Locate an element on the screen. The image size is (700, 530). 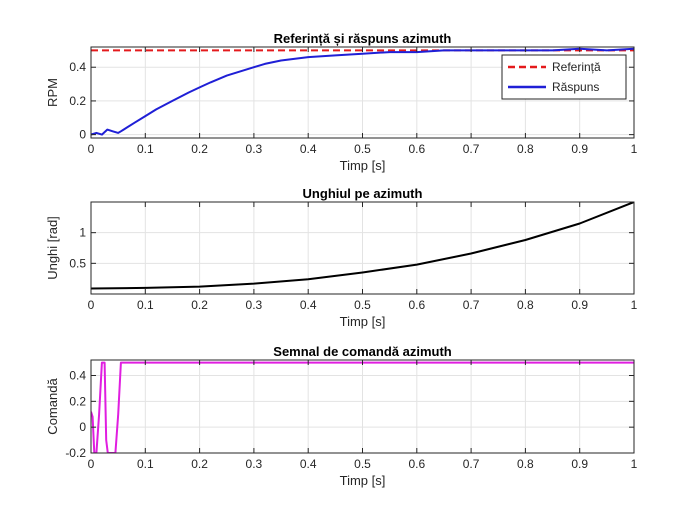
legend-box is located at coordinates (564, 77).